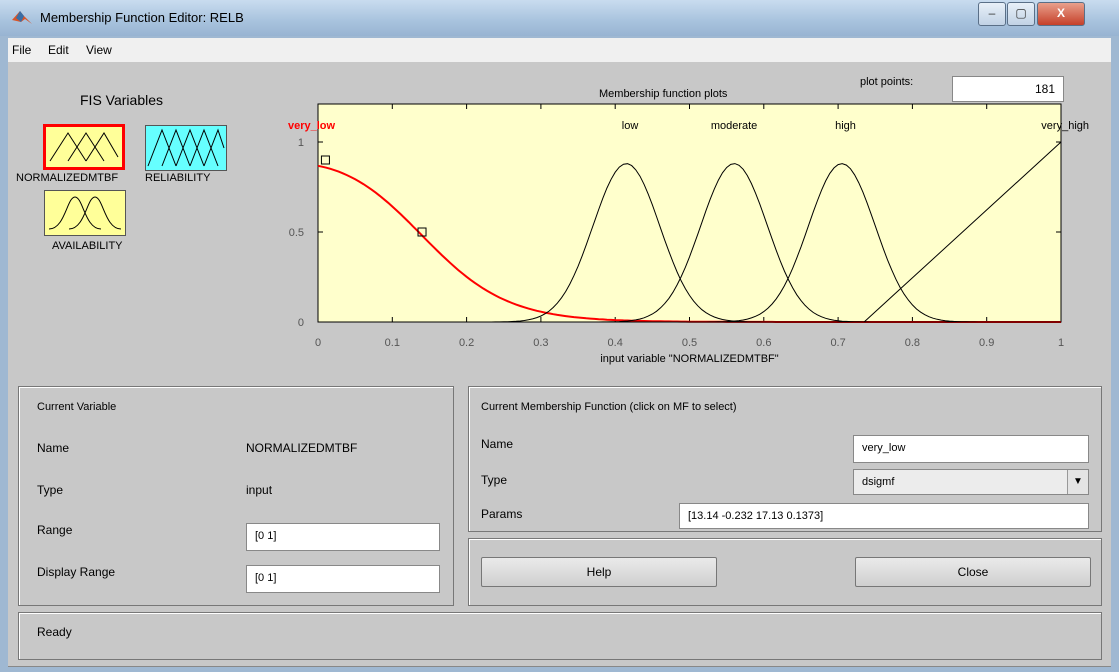  Describe the element at coordinates (689, 343) in the screenshot. I see `x-tick-label: 0.5` at that location.